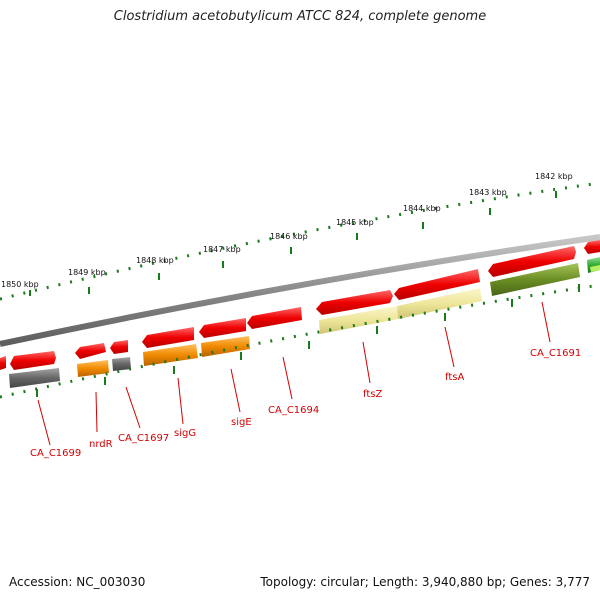 The width and height of the screenshot is (600, 600). I want to click on gene-label: ftsZ, so click(372, 394).